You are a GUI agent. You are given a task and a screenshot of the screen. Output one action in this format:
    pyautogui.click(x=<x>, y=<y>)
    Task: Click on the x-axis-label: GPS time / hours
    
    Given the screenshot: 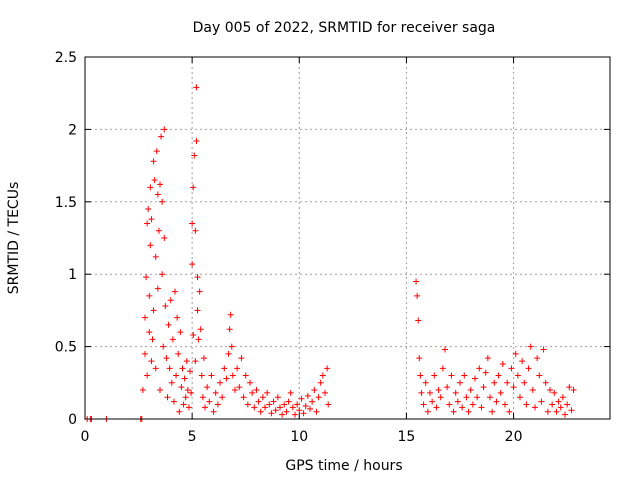 What is the action you would take?
    pyautogui.click(x=343, y=466)
    